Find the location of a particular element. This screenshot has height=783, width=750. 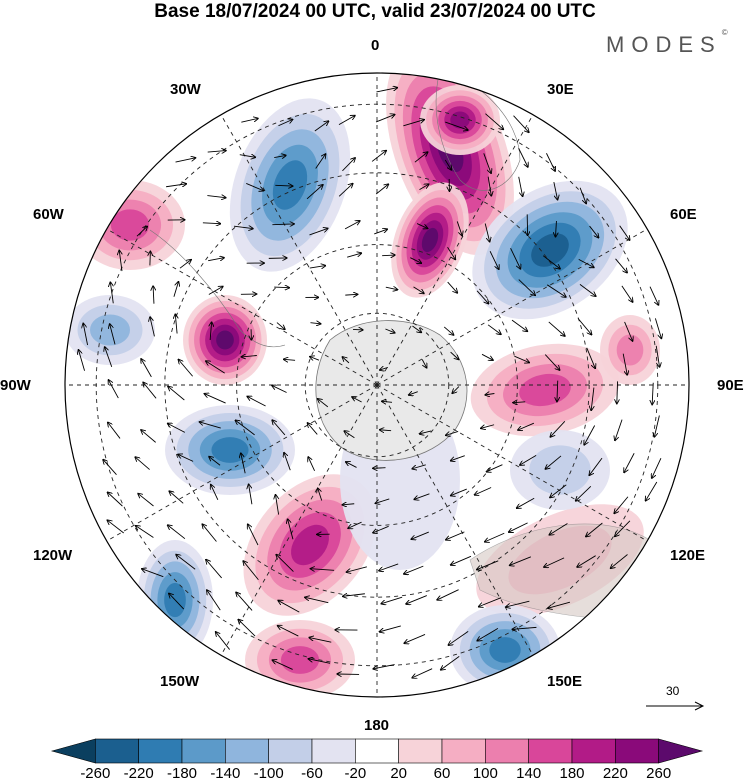

reference-vector-label: 30 is located at coordinates (673, 691).